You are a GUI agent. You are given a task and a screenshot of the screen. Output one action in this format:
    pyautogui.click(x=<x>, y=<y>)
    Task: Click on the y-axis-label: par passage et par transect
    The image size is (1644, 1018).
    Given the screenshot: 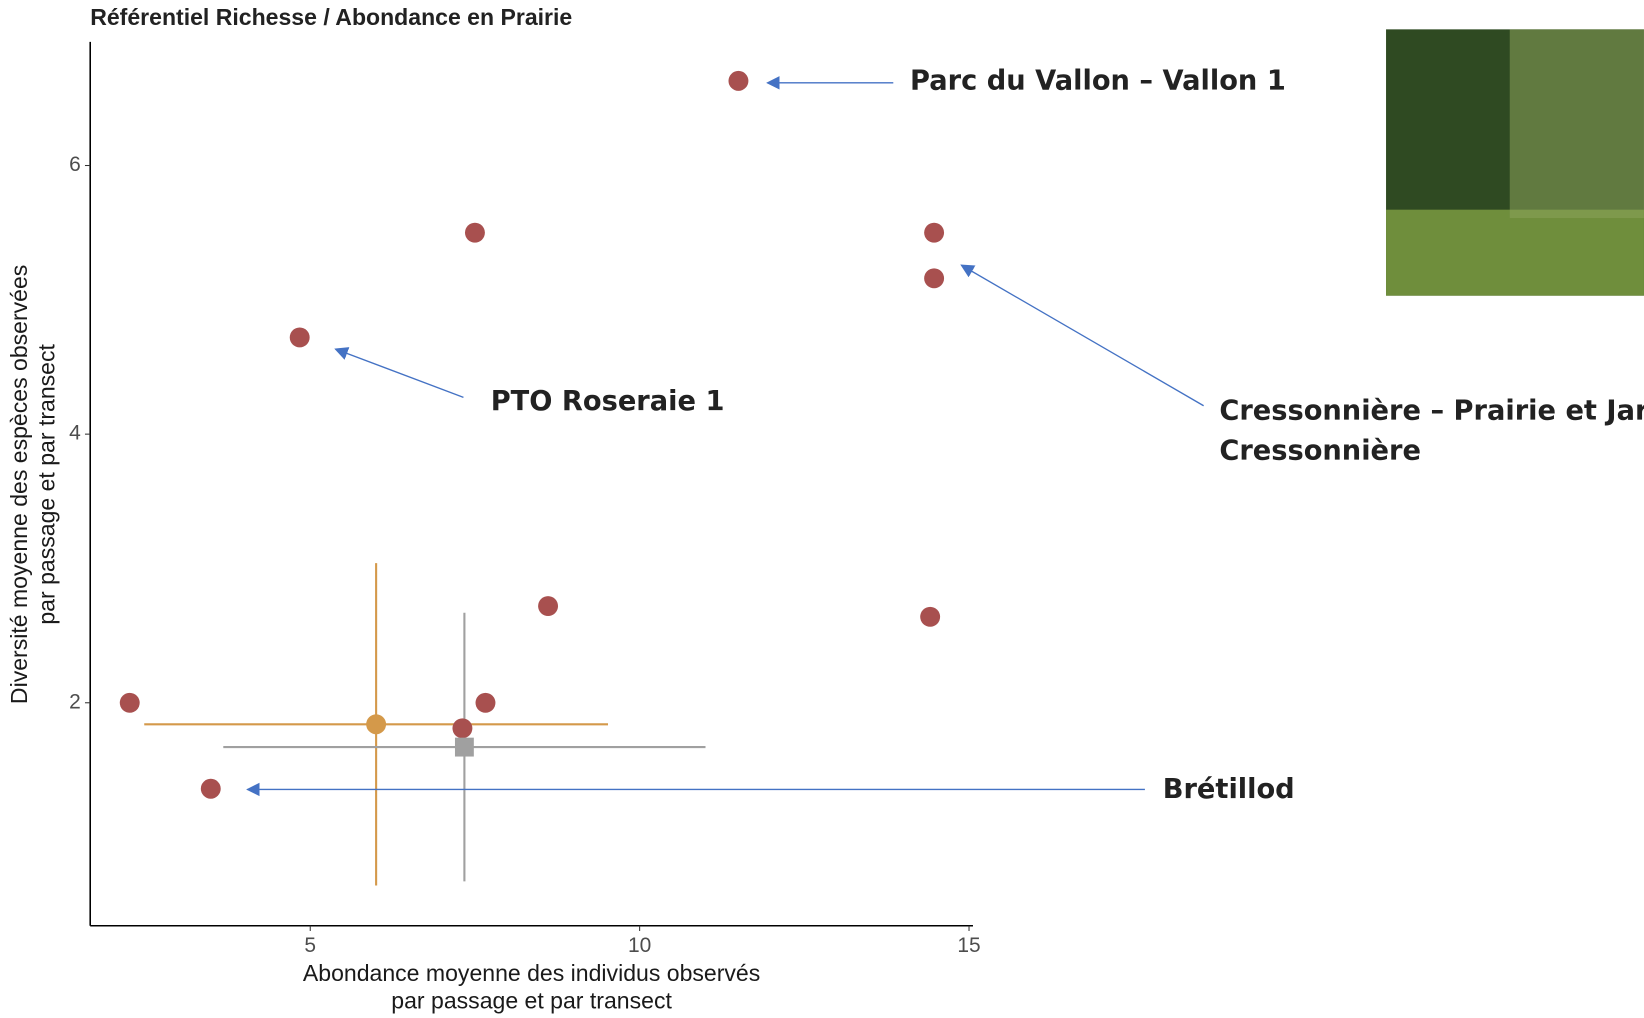 What is the action you would take?
    pyautogui.click(x=46, y=483)
    